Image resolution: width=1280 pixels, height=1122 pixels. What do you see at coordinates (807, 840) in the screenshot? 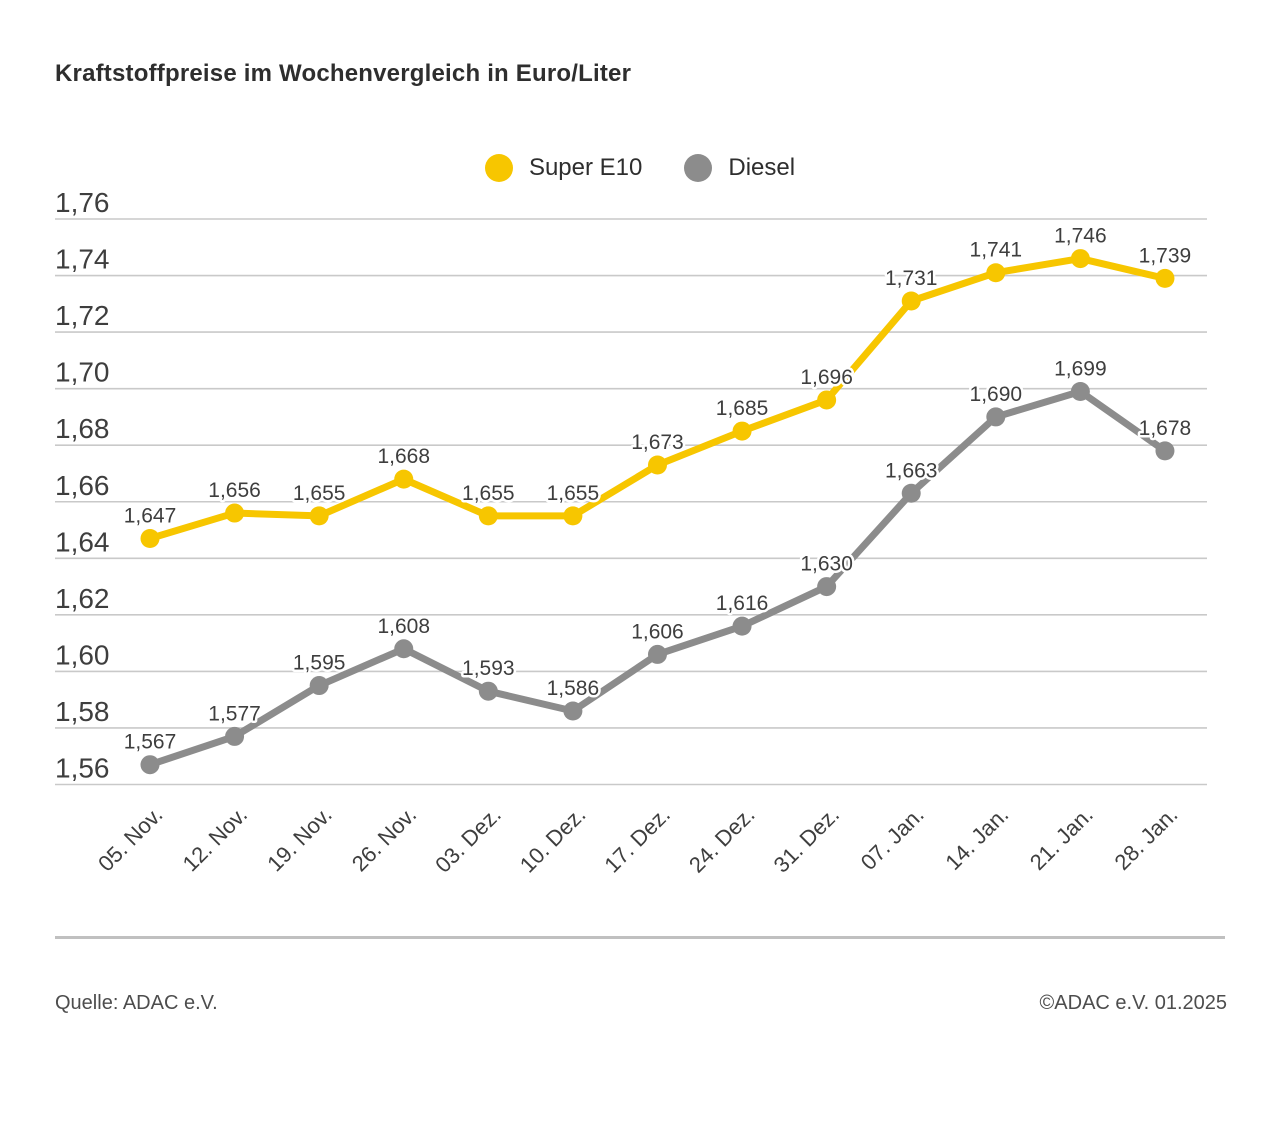
I see `x-axis-label: 31. Dez.` at bounding box center [807, 840].